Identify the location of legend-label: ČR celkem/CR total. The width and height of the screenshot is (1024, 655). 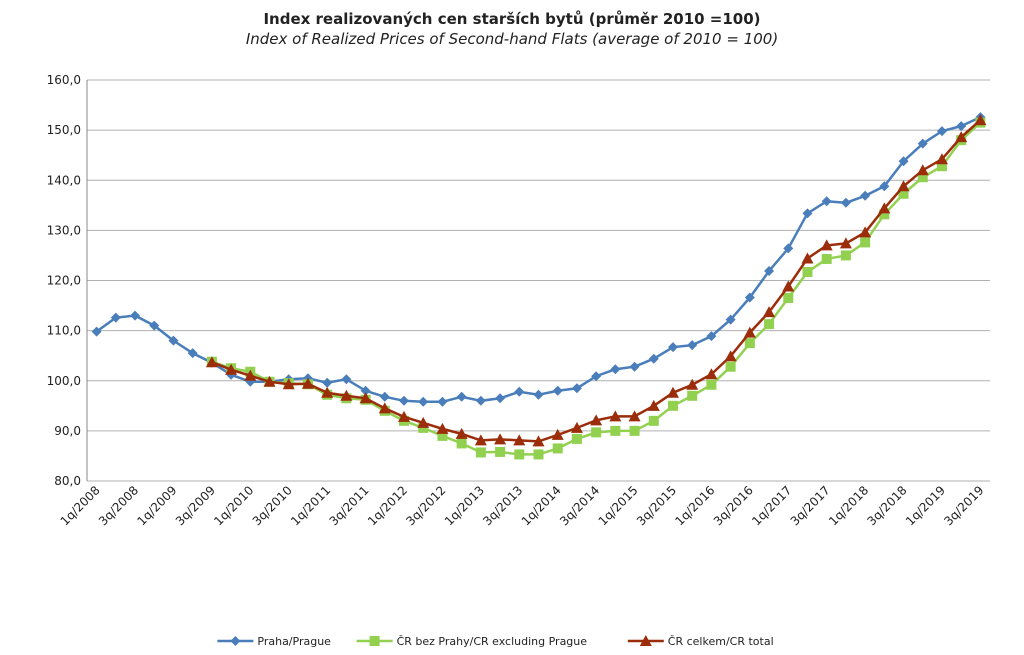
(721, 641).